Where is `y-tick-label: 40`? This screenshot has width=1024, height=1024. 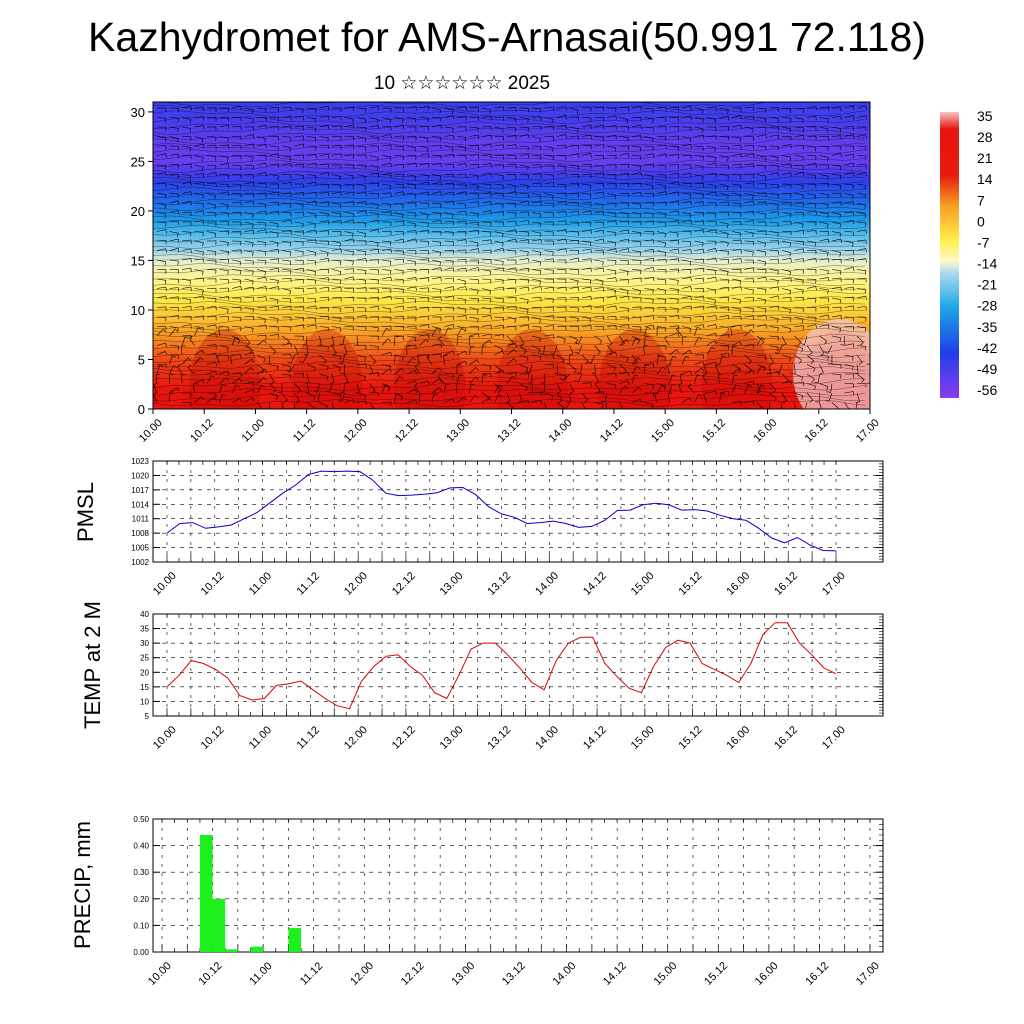
y-tick-label: 40 is located at coordinates (144, 614).